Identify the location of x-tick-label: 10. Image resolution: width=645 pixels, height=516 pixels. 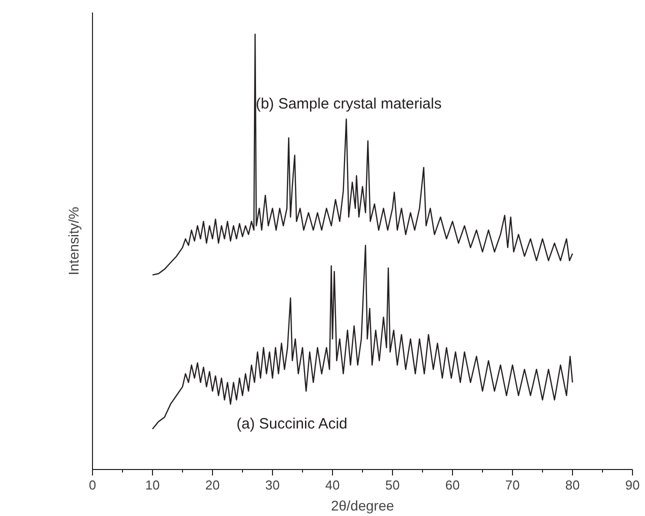
(152, 485).